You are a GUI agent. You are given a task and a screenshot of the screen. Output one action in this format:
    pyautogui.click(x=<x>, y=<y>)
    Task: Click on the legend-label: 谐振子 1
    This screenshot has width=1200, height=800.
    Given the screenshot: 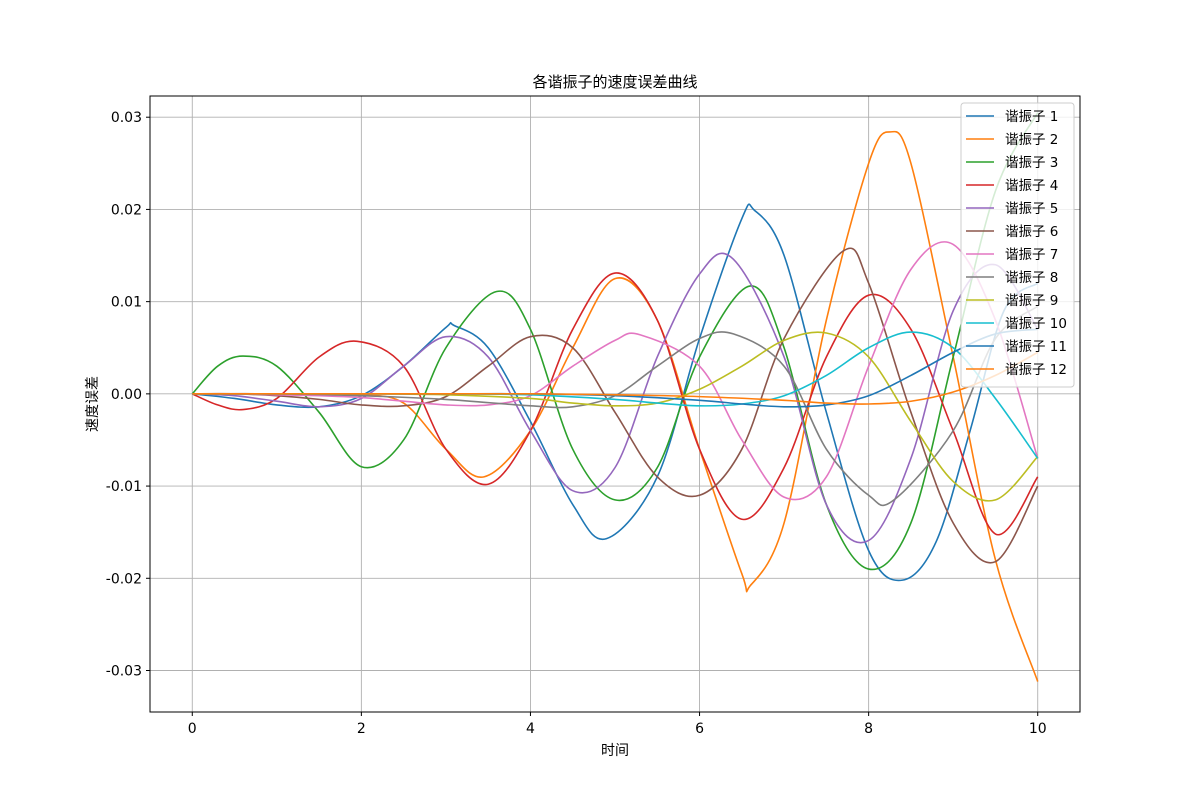 What is the action you would take?
    pyautogui.click(x=1031, y=117)
    